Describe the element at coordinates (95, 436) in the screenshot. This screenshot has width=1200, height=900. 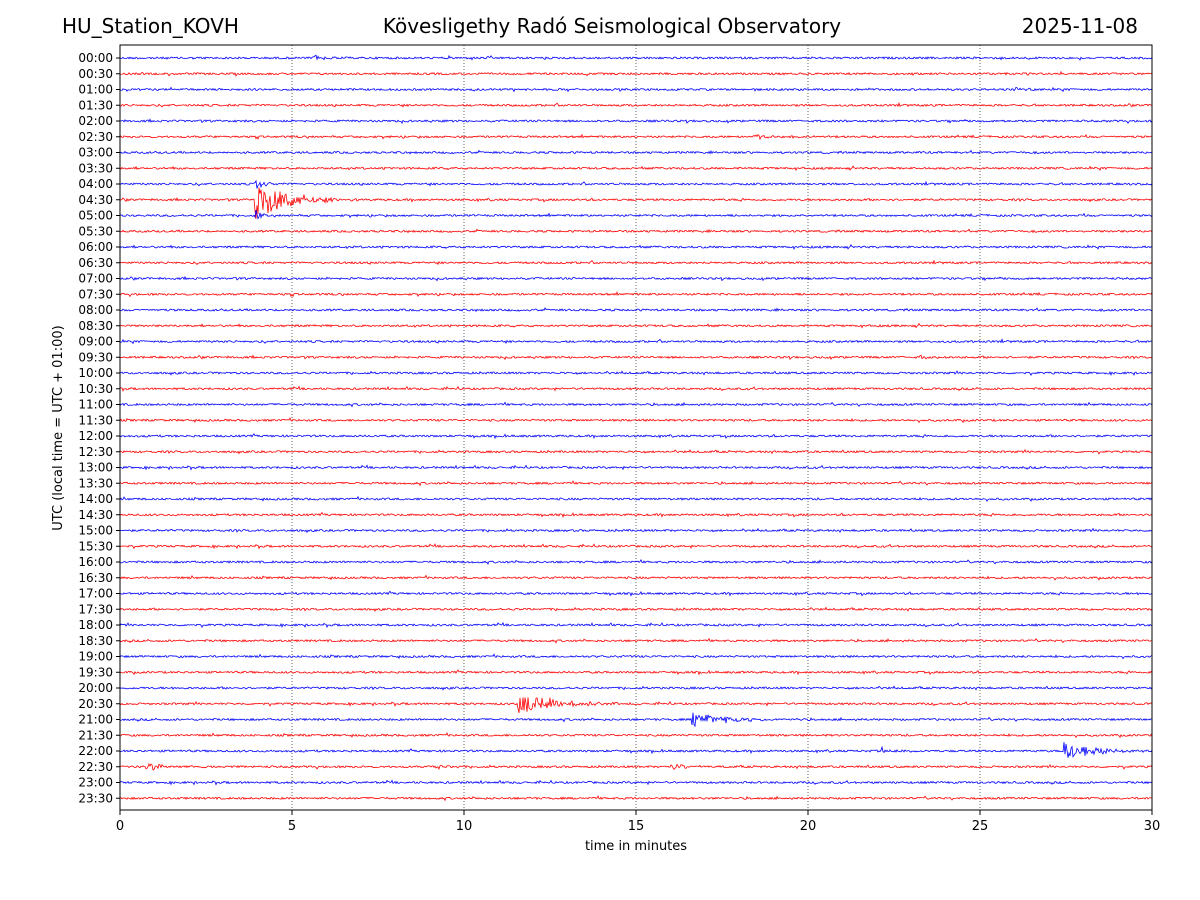
I see `y-tick-label: 12:00` at that location.